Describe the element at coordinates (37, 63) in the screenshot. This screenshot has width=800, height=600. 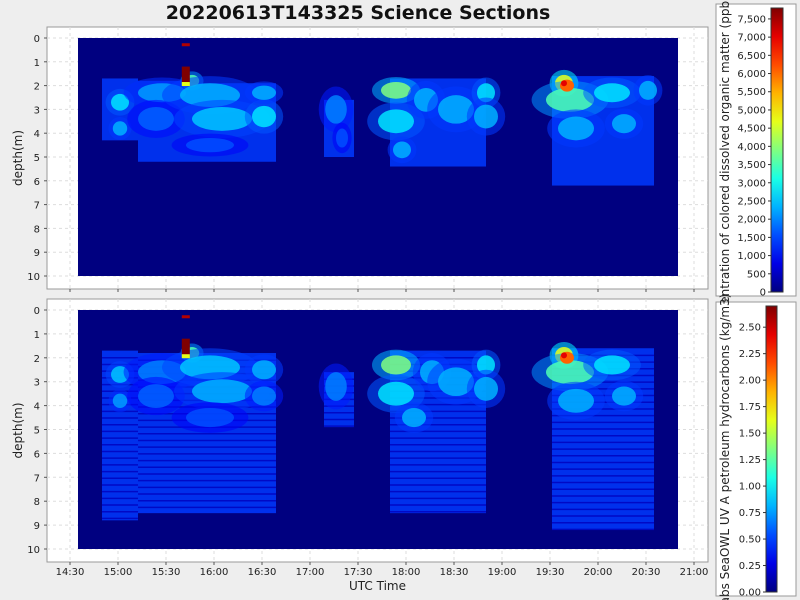
I see `y-tick-label: 1` at that location.